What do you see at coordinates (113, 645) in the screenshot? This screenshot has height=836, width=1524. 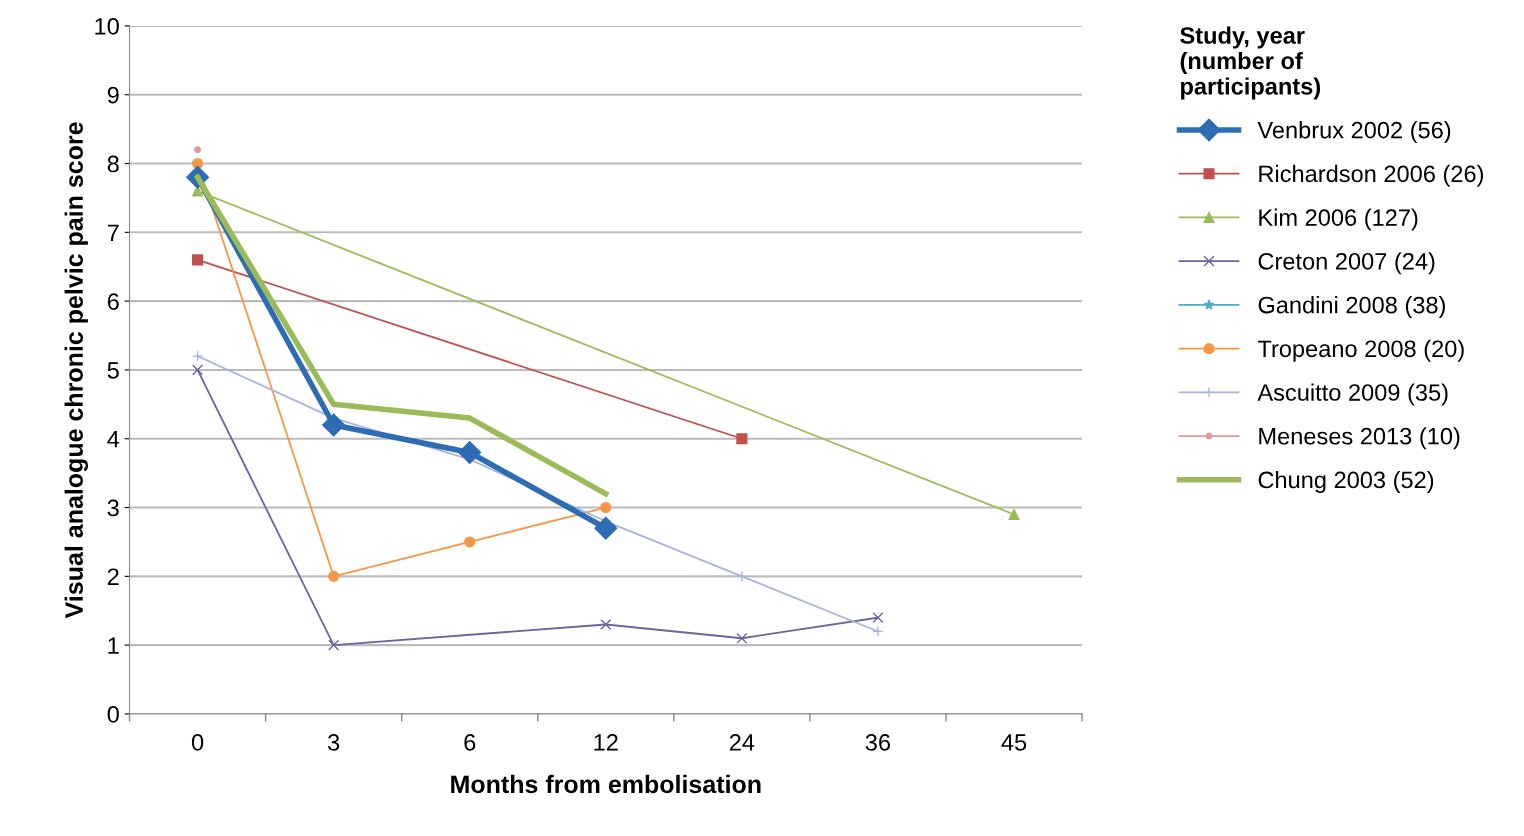 I see `y-tick-label: 1` at bounding box center [113, 645].